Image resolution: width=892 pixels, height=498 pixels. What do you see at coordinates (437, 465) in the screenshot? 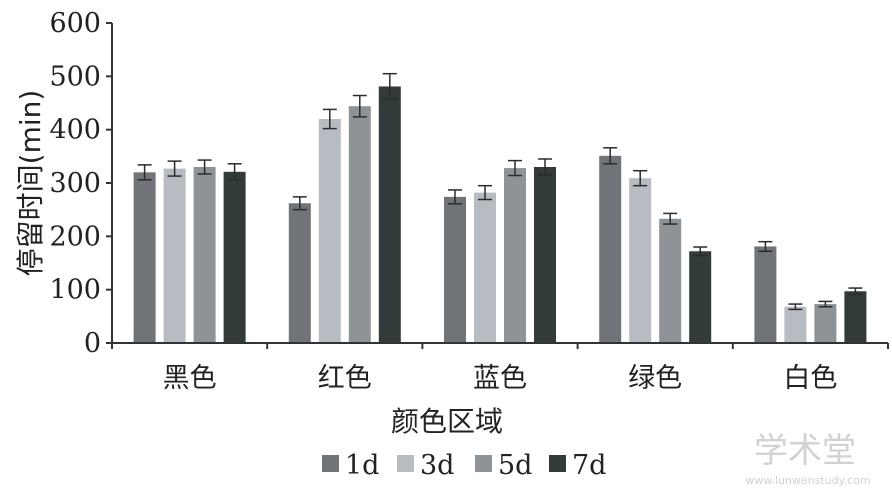
I see `legend-label: 3d` at bounding box center [437, 465].